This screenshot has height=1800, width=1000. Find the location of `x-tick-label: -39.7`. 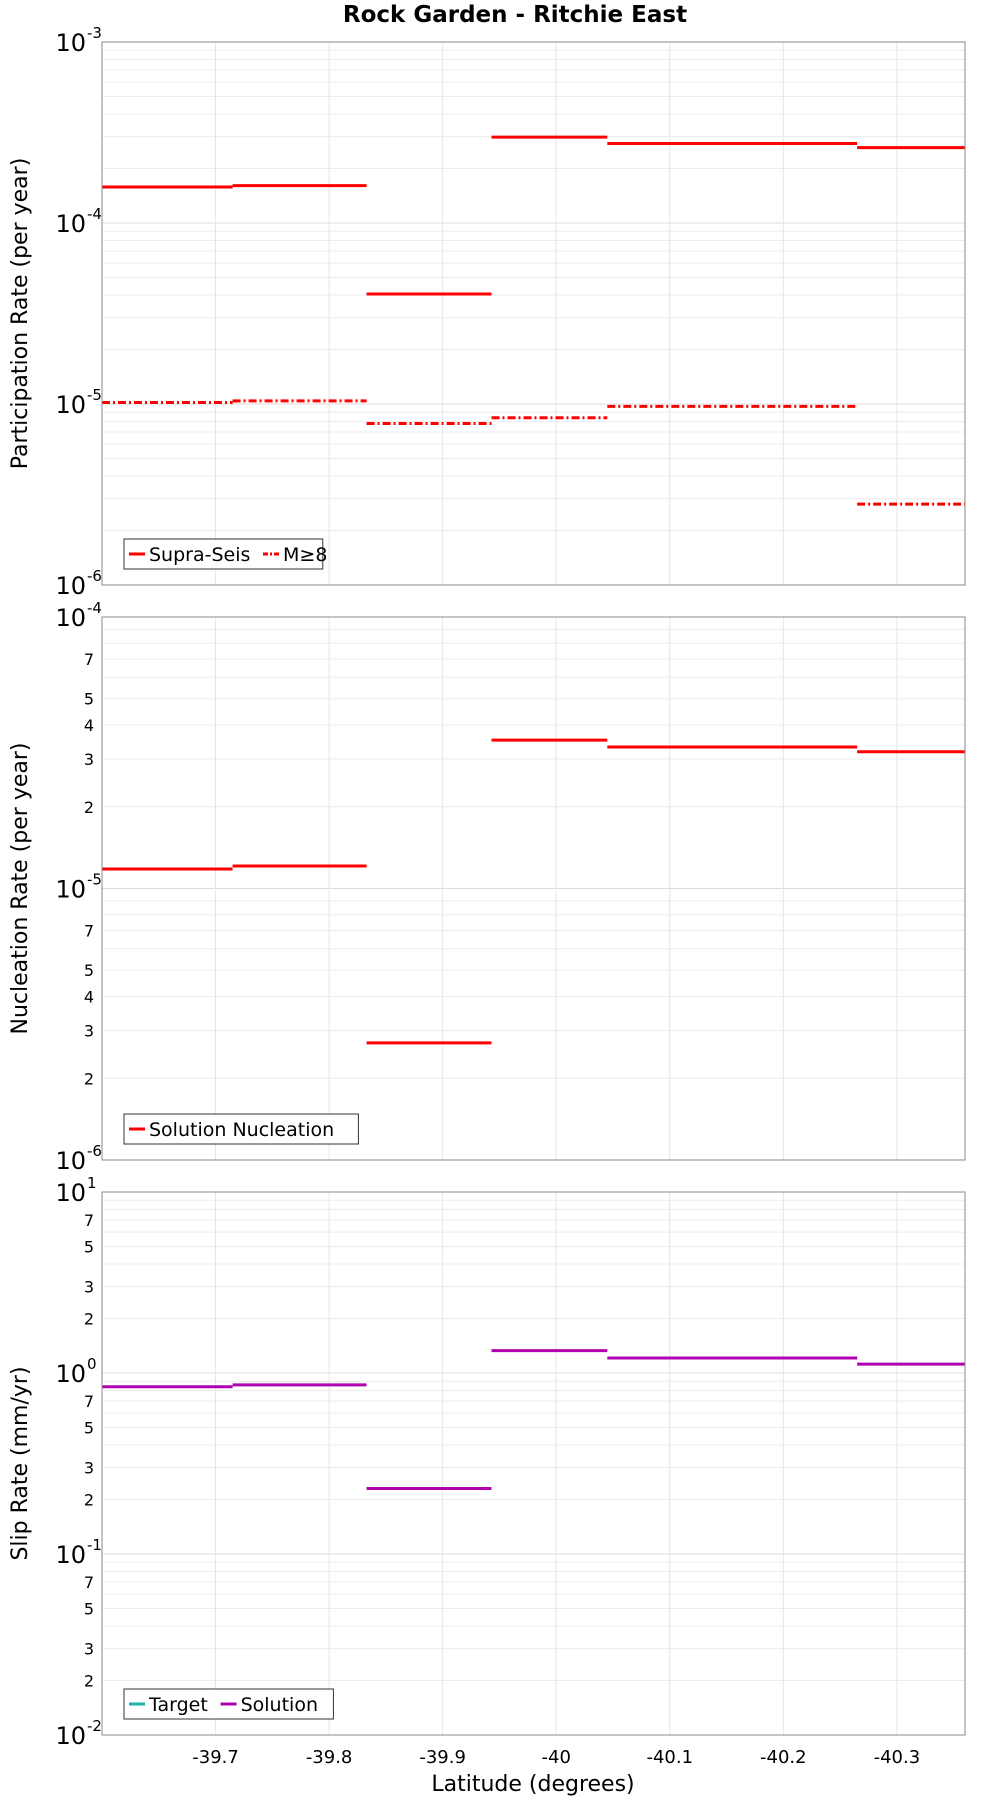

x-tick-label: -39.7 is located at coordinates (215, 1757).